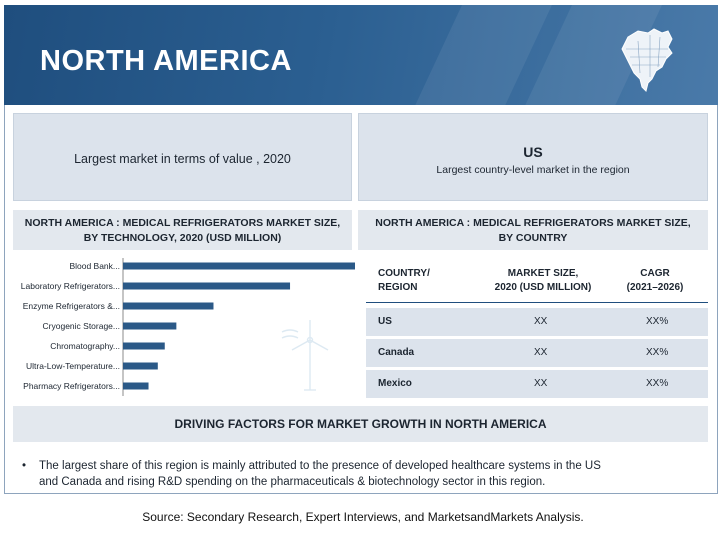 This screenshot has width=726, height=533. Describe the element at coordinates (543, 280) in the screenshot. I see `header-market-size: MARKET SIZE, 2020 (USD MILLION)` at that location.